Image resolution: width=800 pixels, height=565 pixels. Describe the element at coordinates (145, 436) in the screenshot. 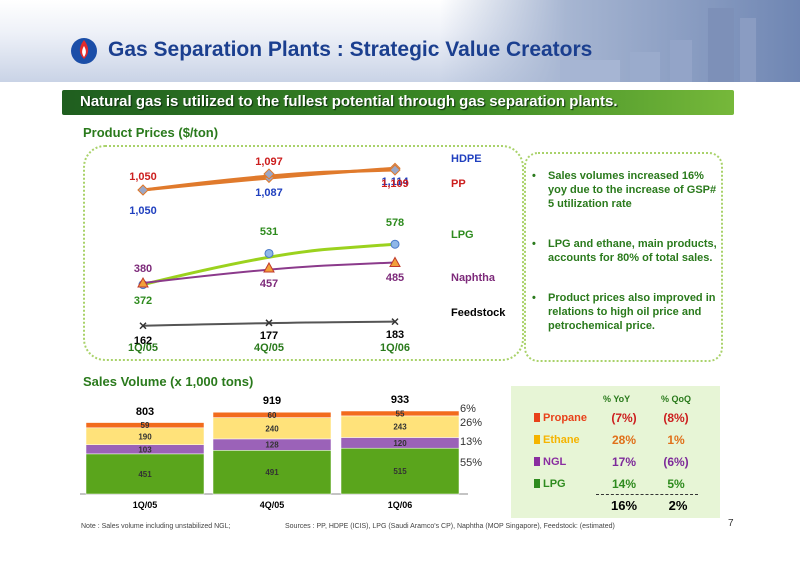

I see `bar-value-label: 190` at that location.